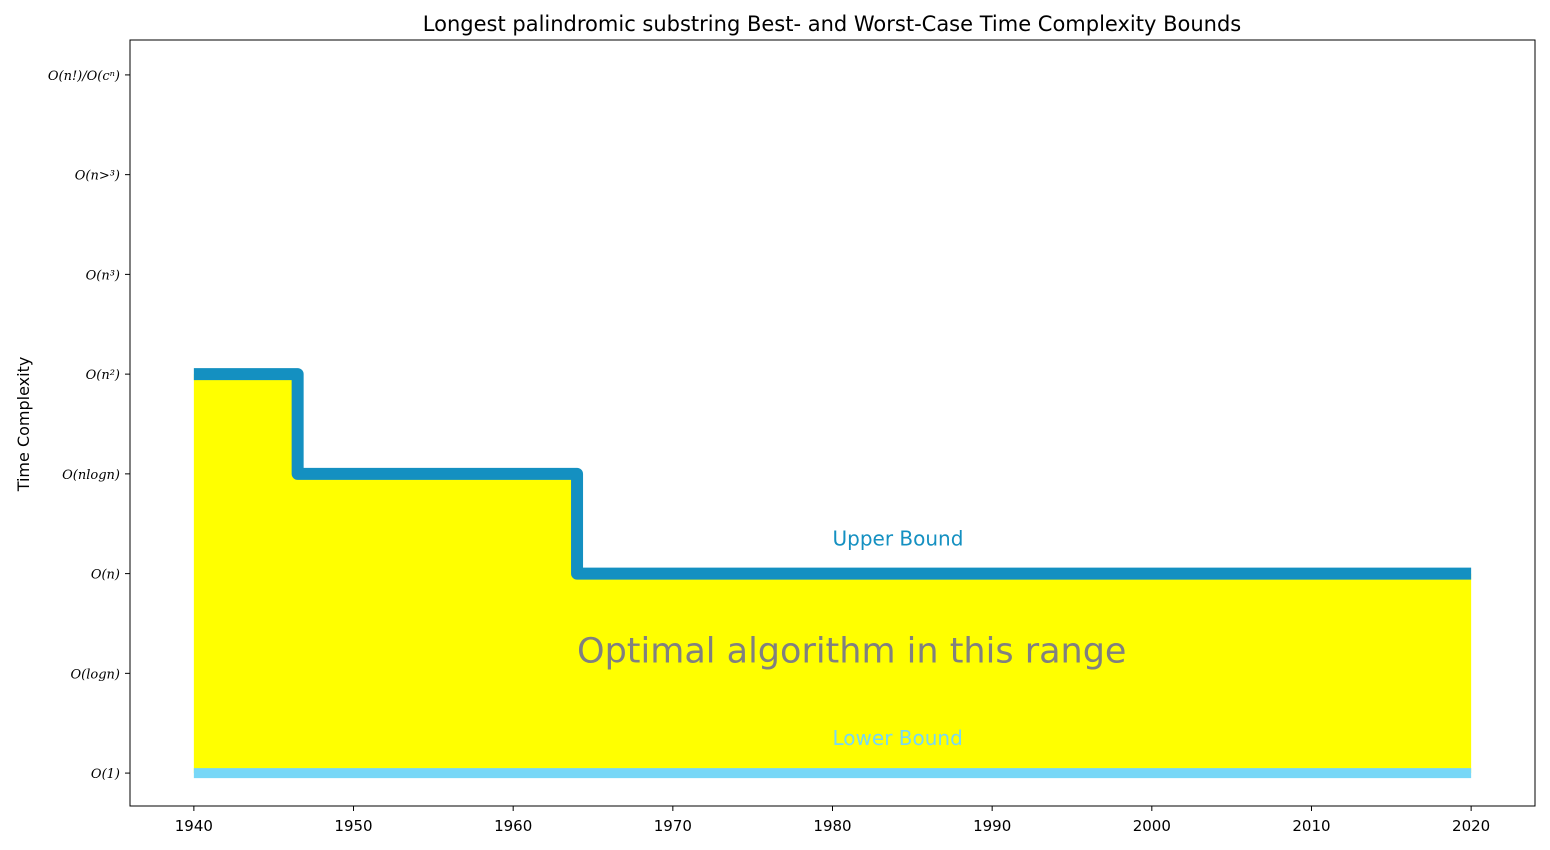 This screenshot has height=850, width=1550. I want to click on y-tick-label: O(1), so click(105, 774).